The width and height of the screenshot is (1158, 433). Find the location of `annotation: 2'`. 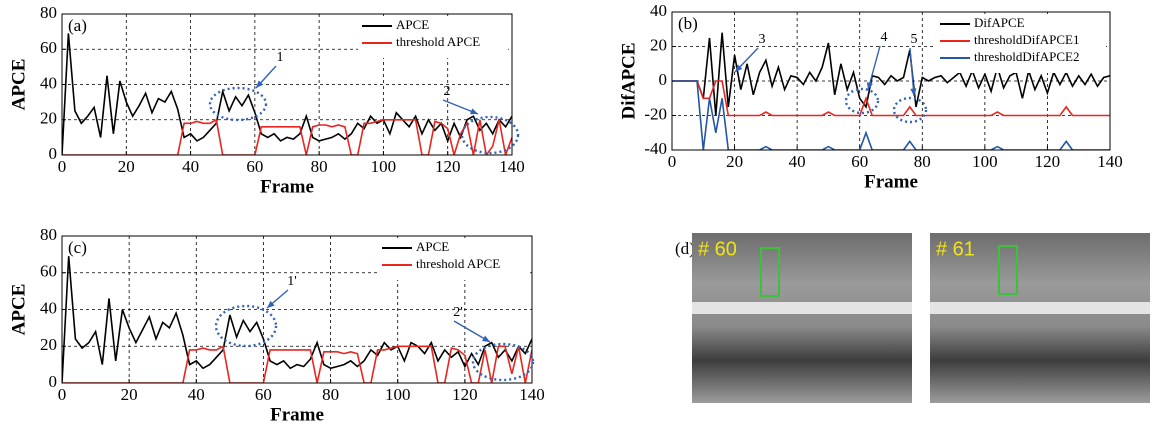

annotation: 2' is located at coordinates (458, 312).